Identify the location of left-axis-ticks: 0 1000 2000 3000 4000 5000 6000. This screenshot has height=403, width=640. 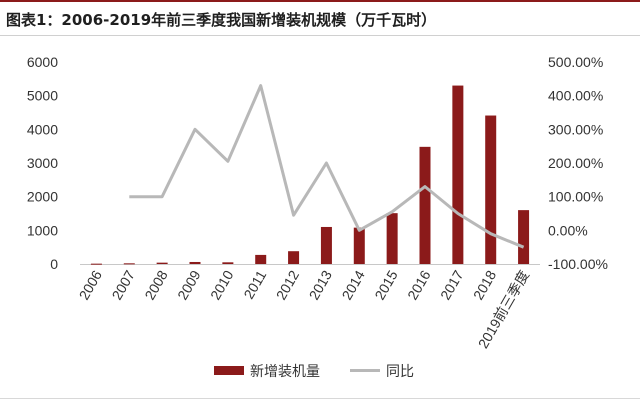
(42, 163).